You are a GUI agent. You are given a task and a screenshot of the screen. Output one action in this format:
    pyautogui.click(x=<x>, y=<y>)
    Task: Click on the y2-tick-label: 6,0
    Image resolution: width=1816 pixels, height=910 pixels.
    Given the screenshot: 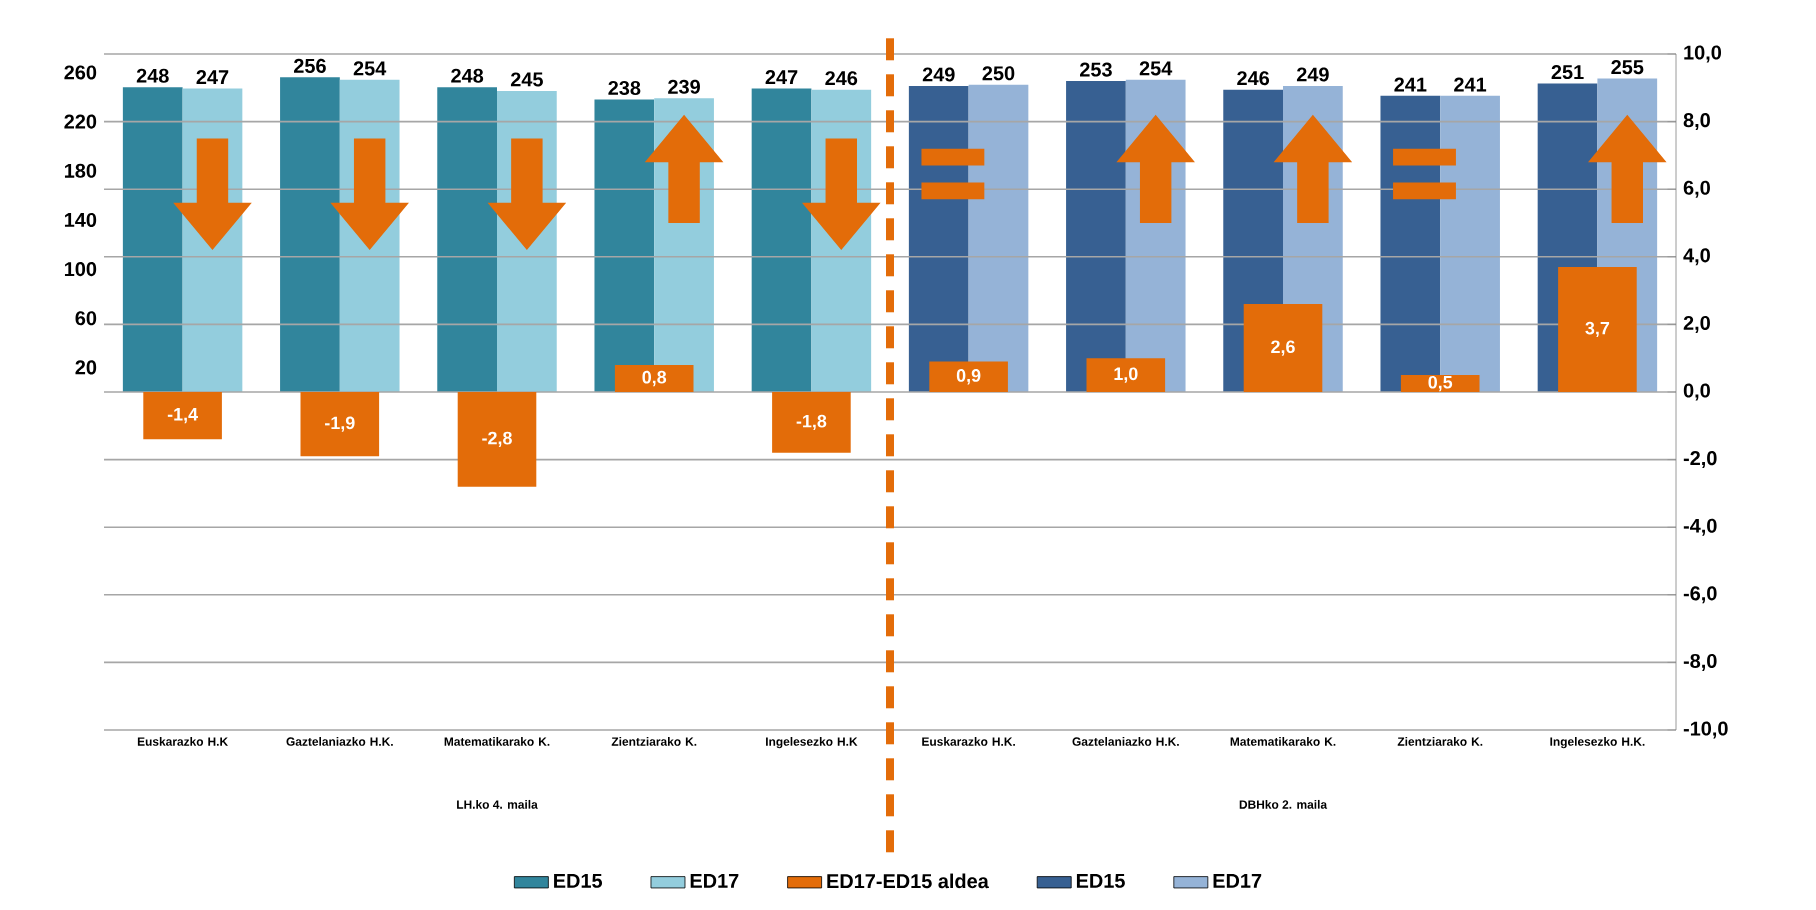 What is the action you would take?
    pyautogui.click(x=1696, y=189)
    